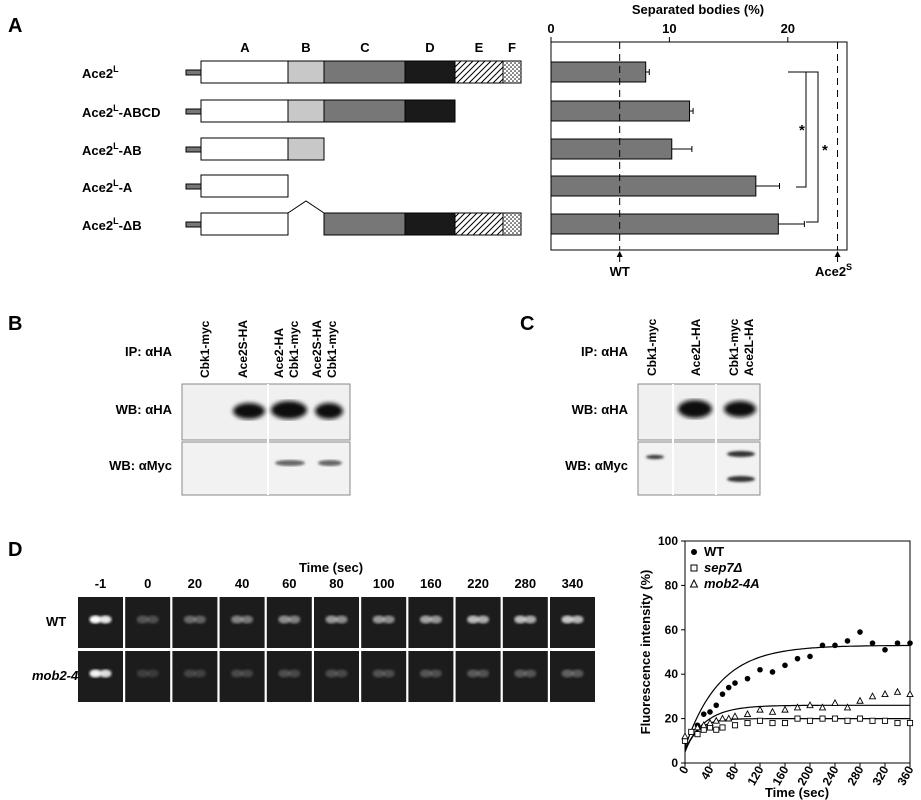  I want to click on panel-label-d: D, so click(15, 550).